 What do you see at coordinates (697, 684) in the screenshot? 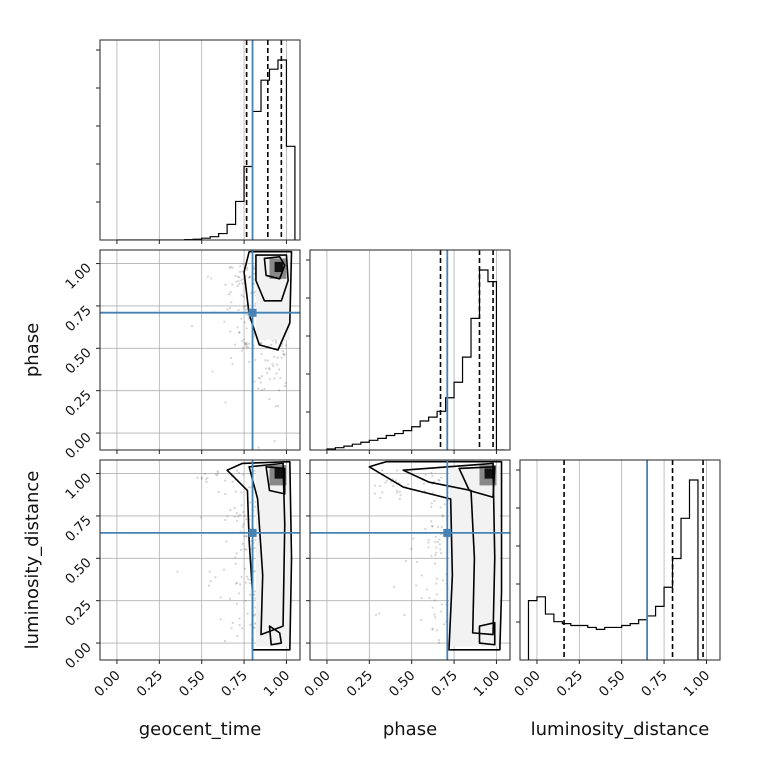
I see `xtick-label-2-4: 1.00` at bounding box center [697, 684].